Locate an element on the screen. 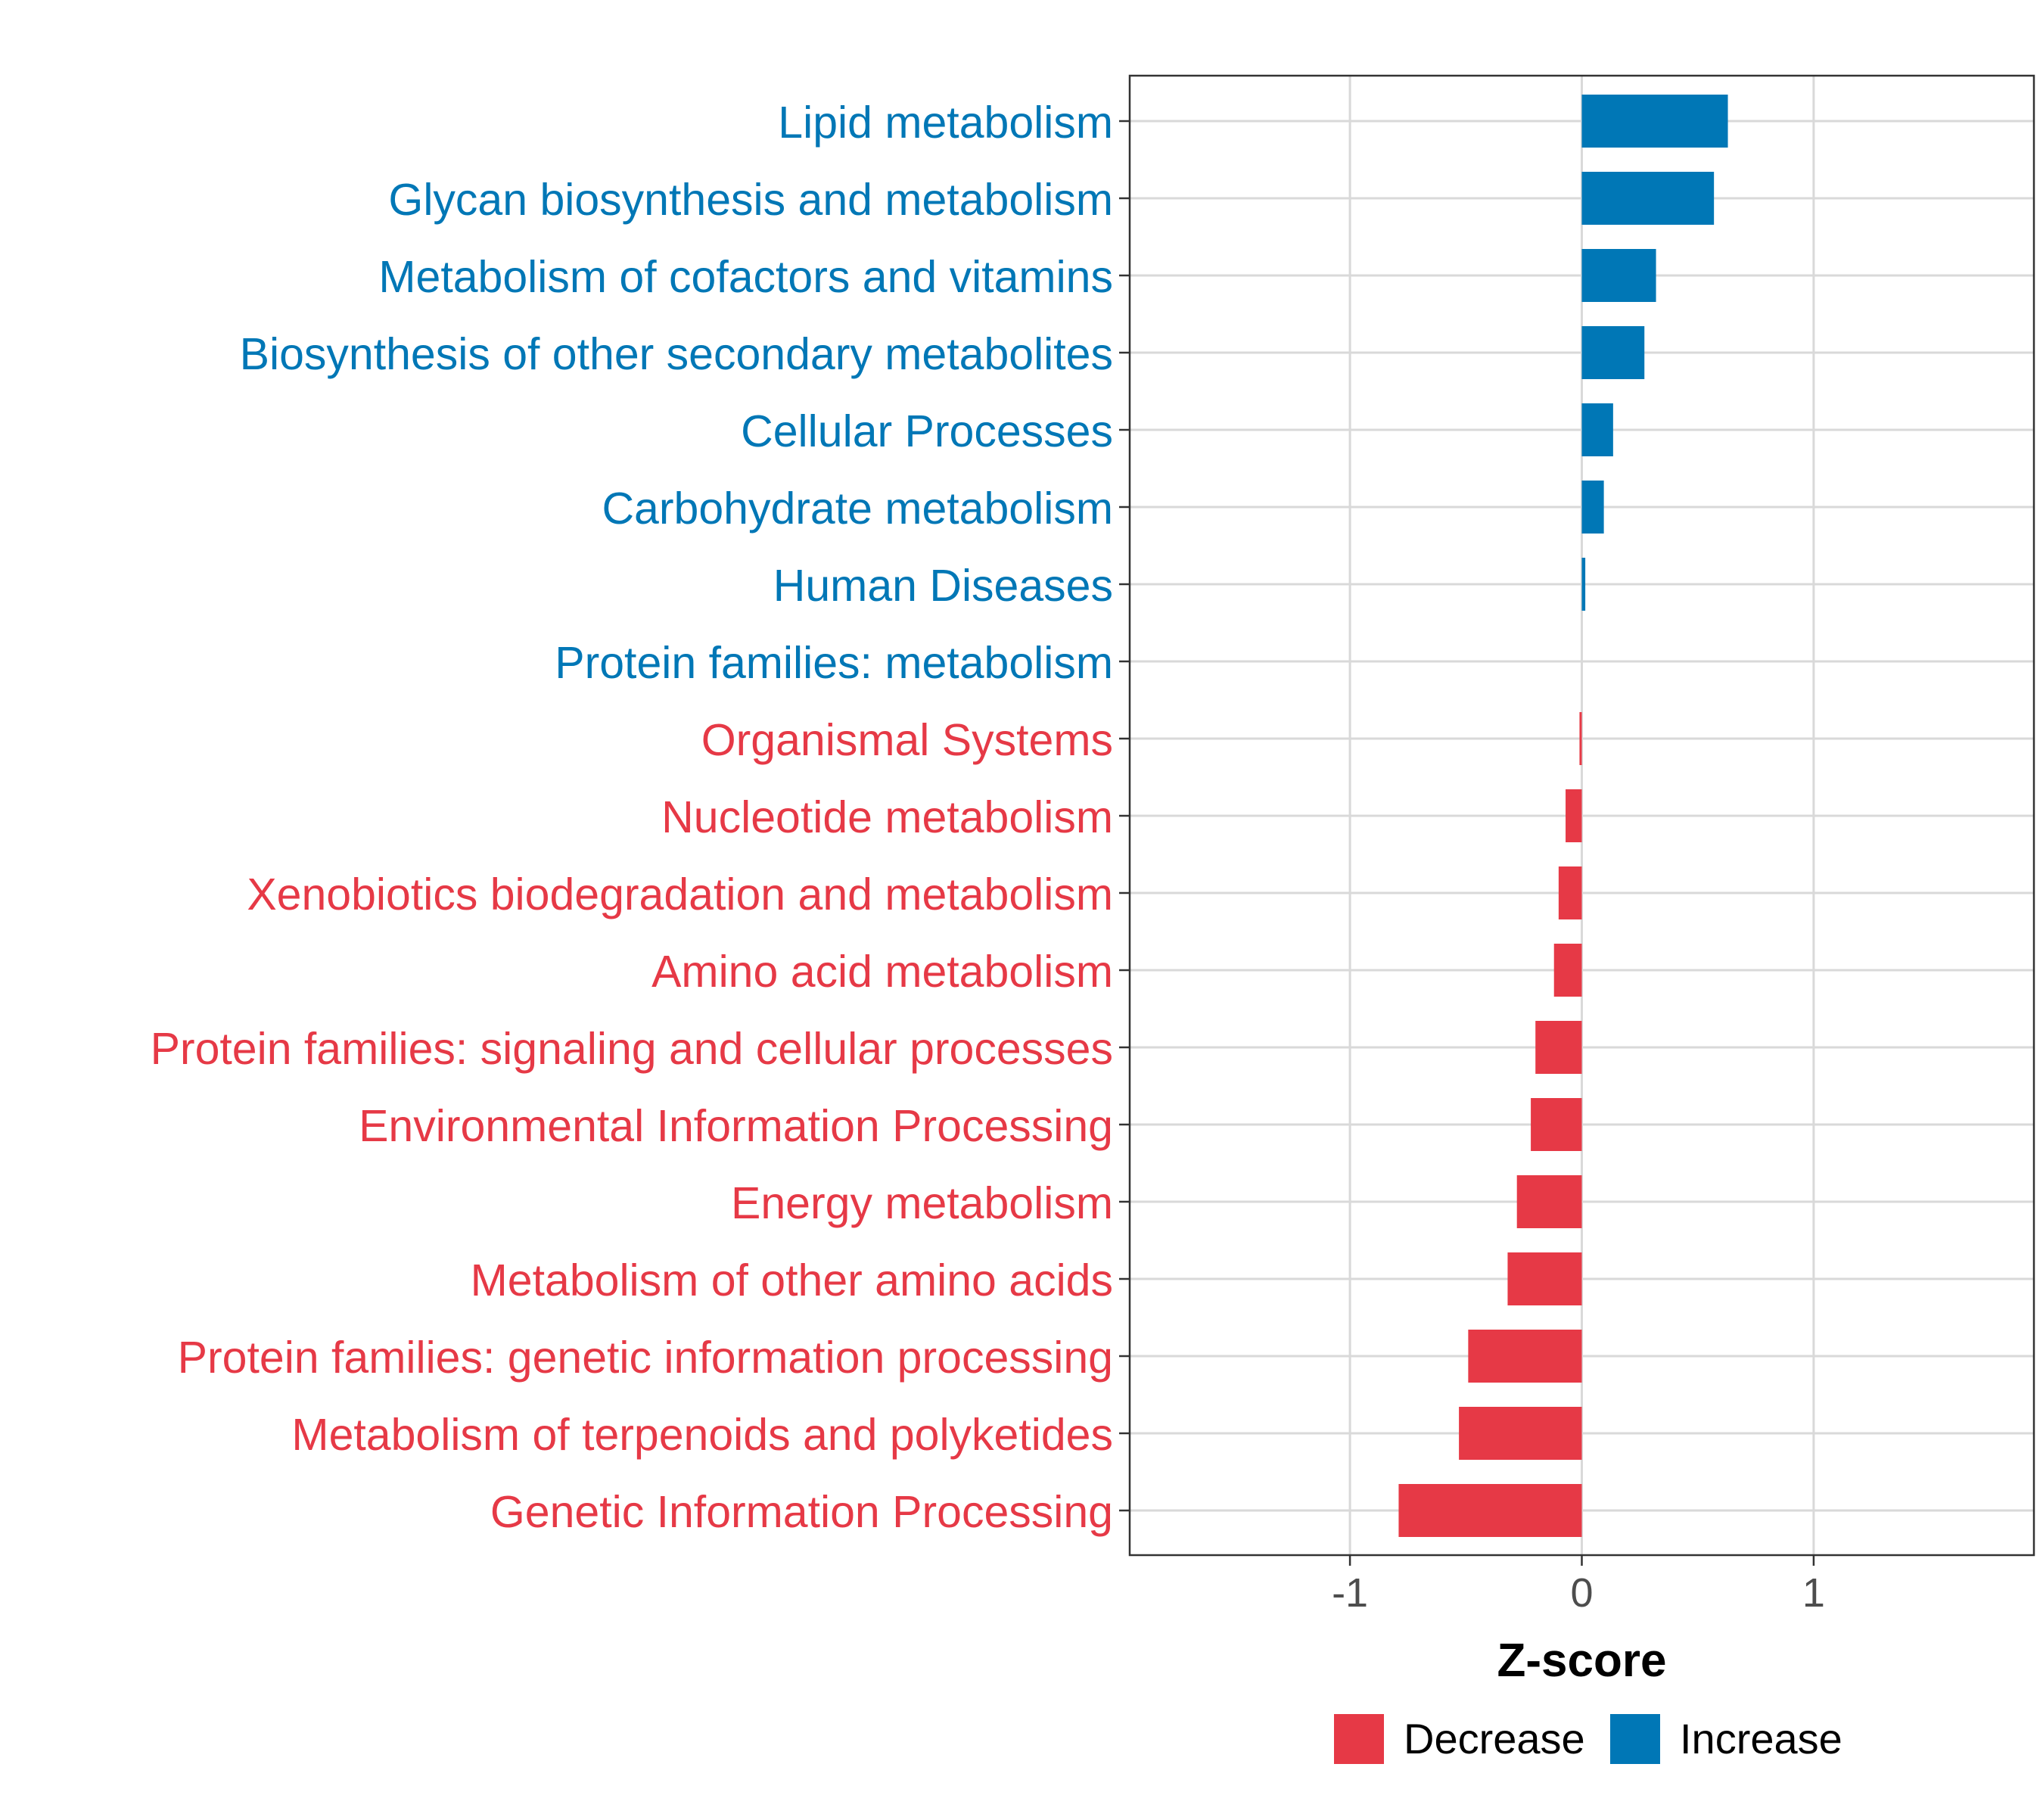 The width and height of the screenshot is (2043, 1820). legend-swatch-decrease is located at coordinates (1359, 1739).